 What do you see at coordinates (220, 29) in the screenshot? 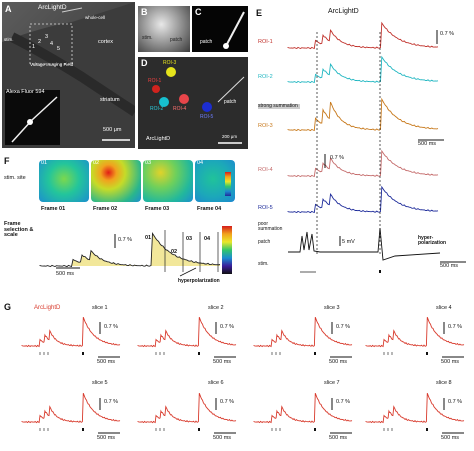
I see `panel-c-image` at bounding box center [220, 29].